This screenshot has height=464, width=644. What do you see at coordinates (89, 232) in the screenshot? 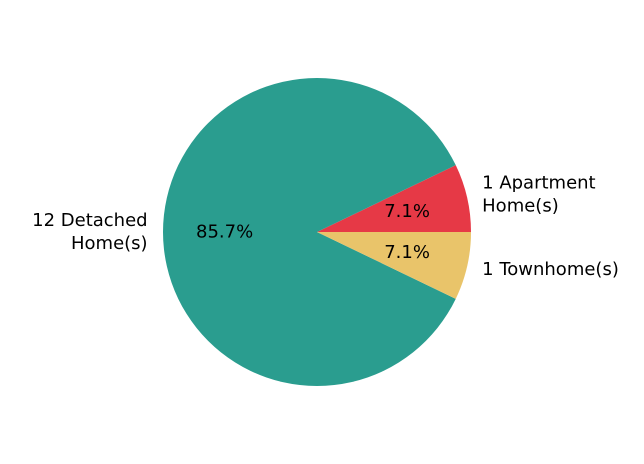
I see `slice-label-1: 12 Detached Home(s)` at bounding box center [89, 232].